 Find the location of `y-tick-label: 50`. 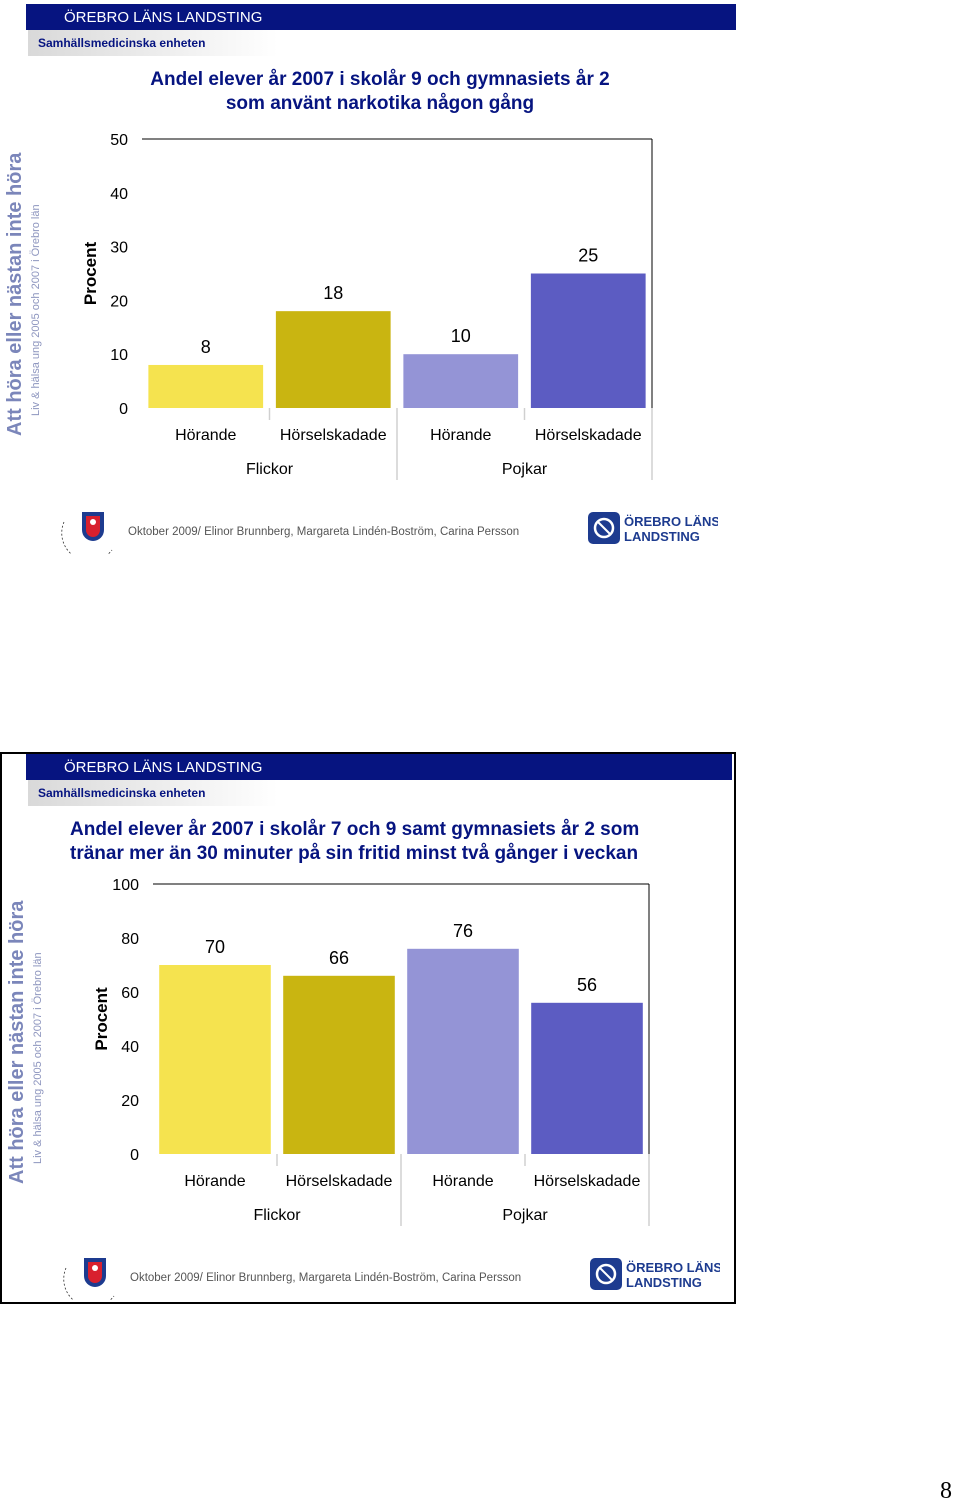

y-tick-label: 50 is located at coordinates (119, 140).